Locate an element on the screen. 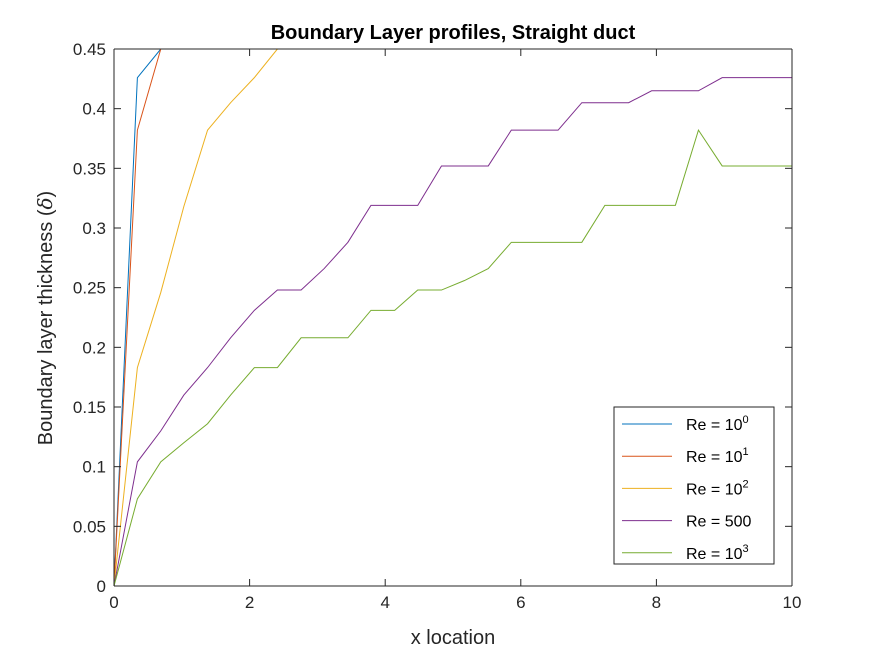  x-tick-label: 6 is located at coordinates (520, 602).